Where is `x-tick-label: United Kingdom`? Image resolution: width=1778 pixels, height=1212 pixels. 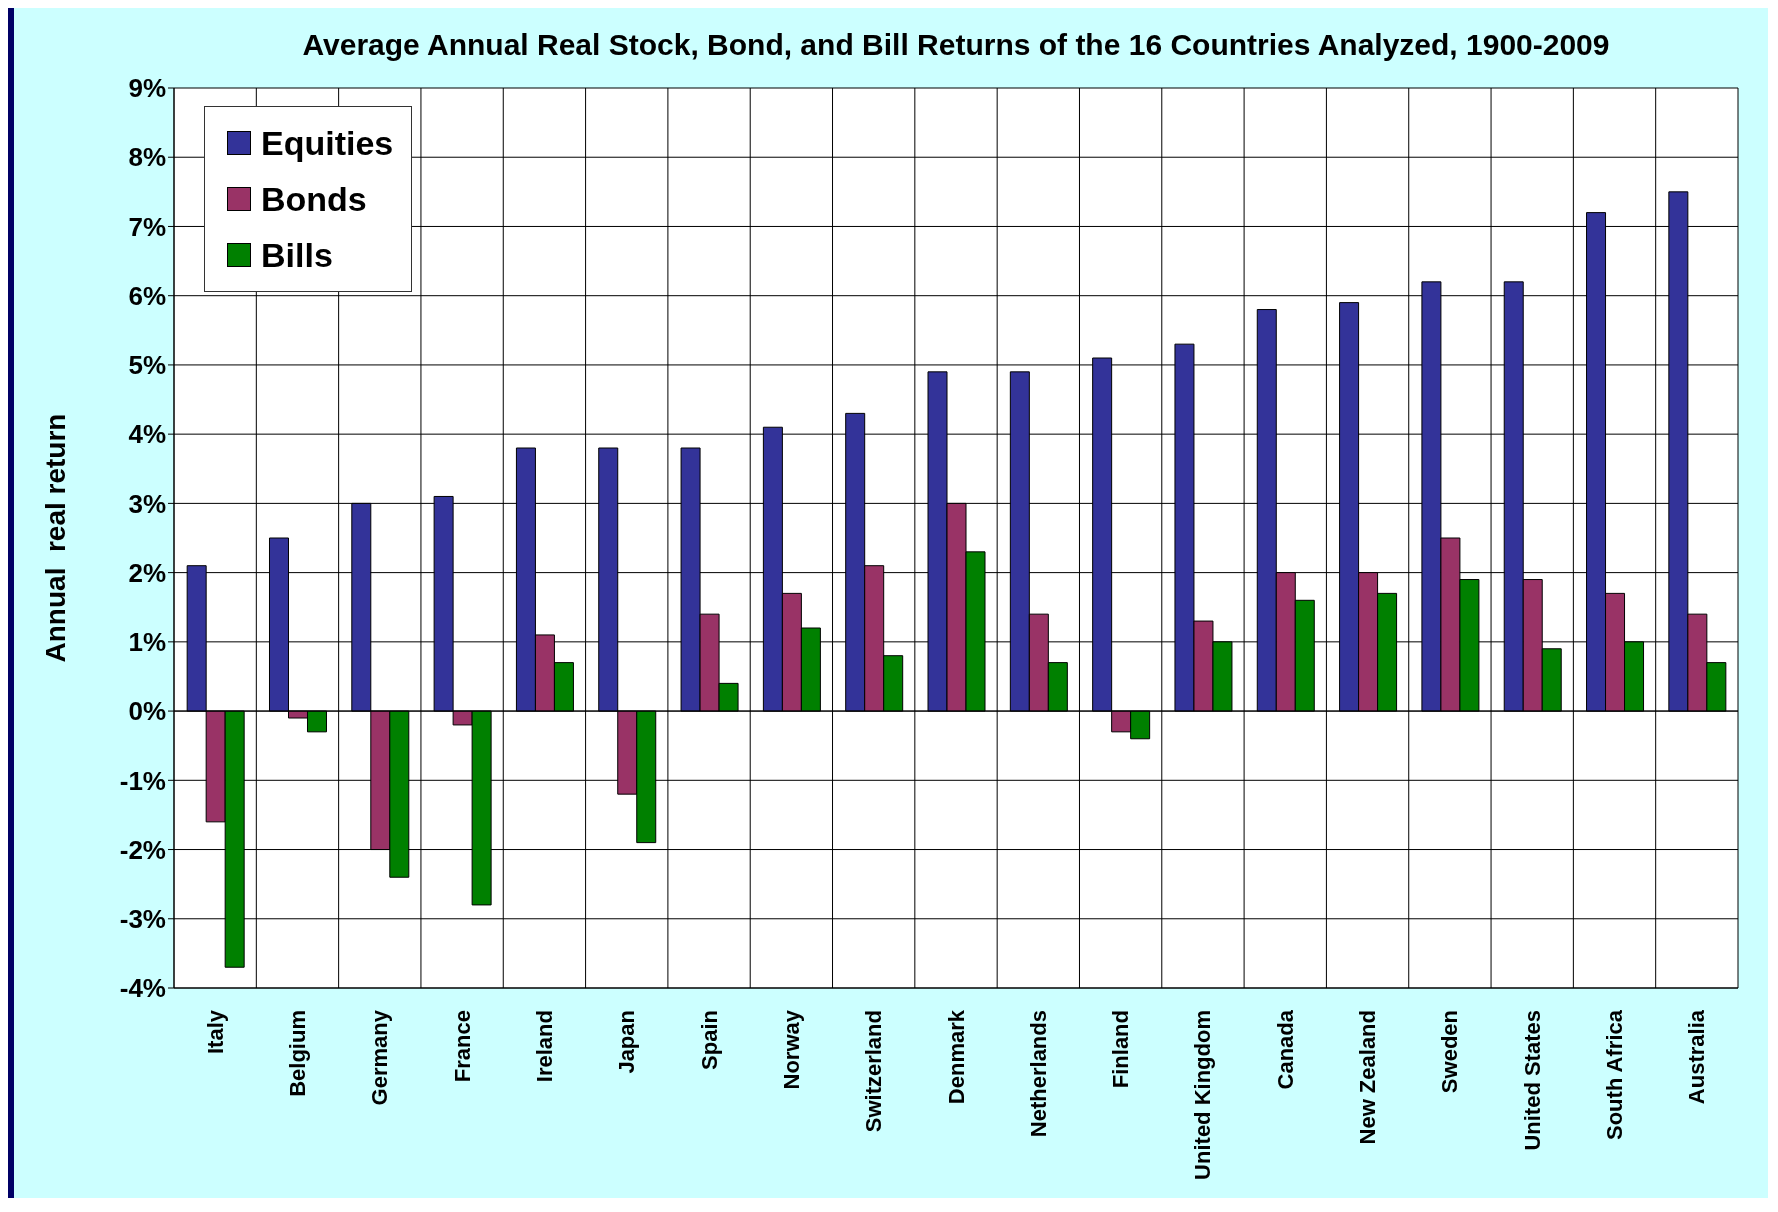
x-tick-label: United Kingdom is located at coordinates (1203, 1095).